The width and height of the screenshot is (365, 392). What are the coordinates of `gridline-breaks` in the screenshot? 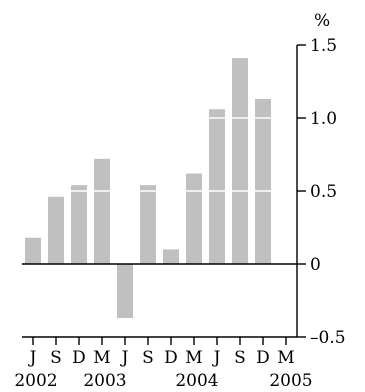 It's located at (171, 154).